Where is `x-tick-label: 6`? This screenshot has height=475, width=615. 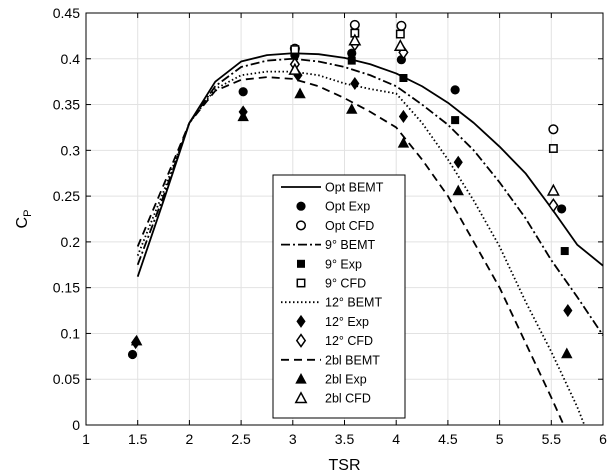
x-tick-label: 6 is located at coordinates (603, 439).